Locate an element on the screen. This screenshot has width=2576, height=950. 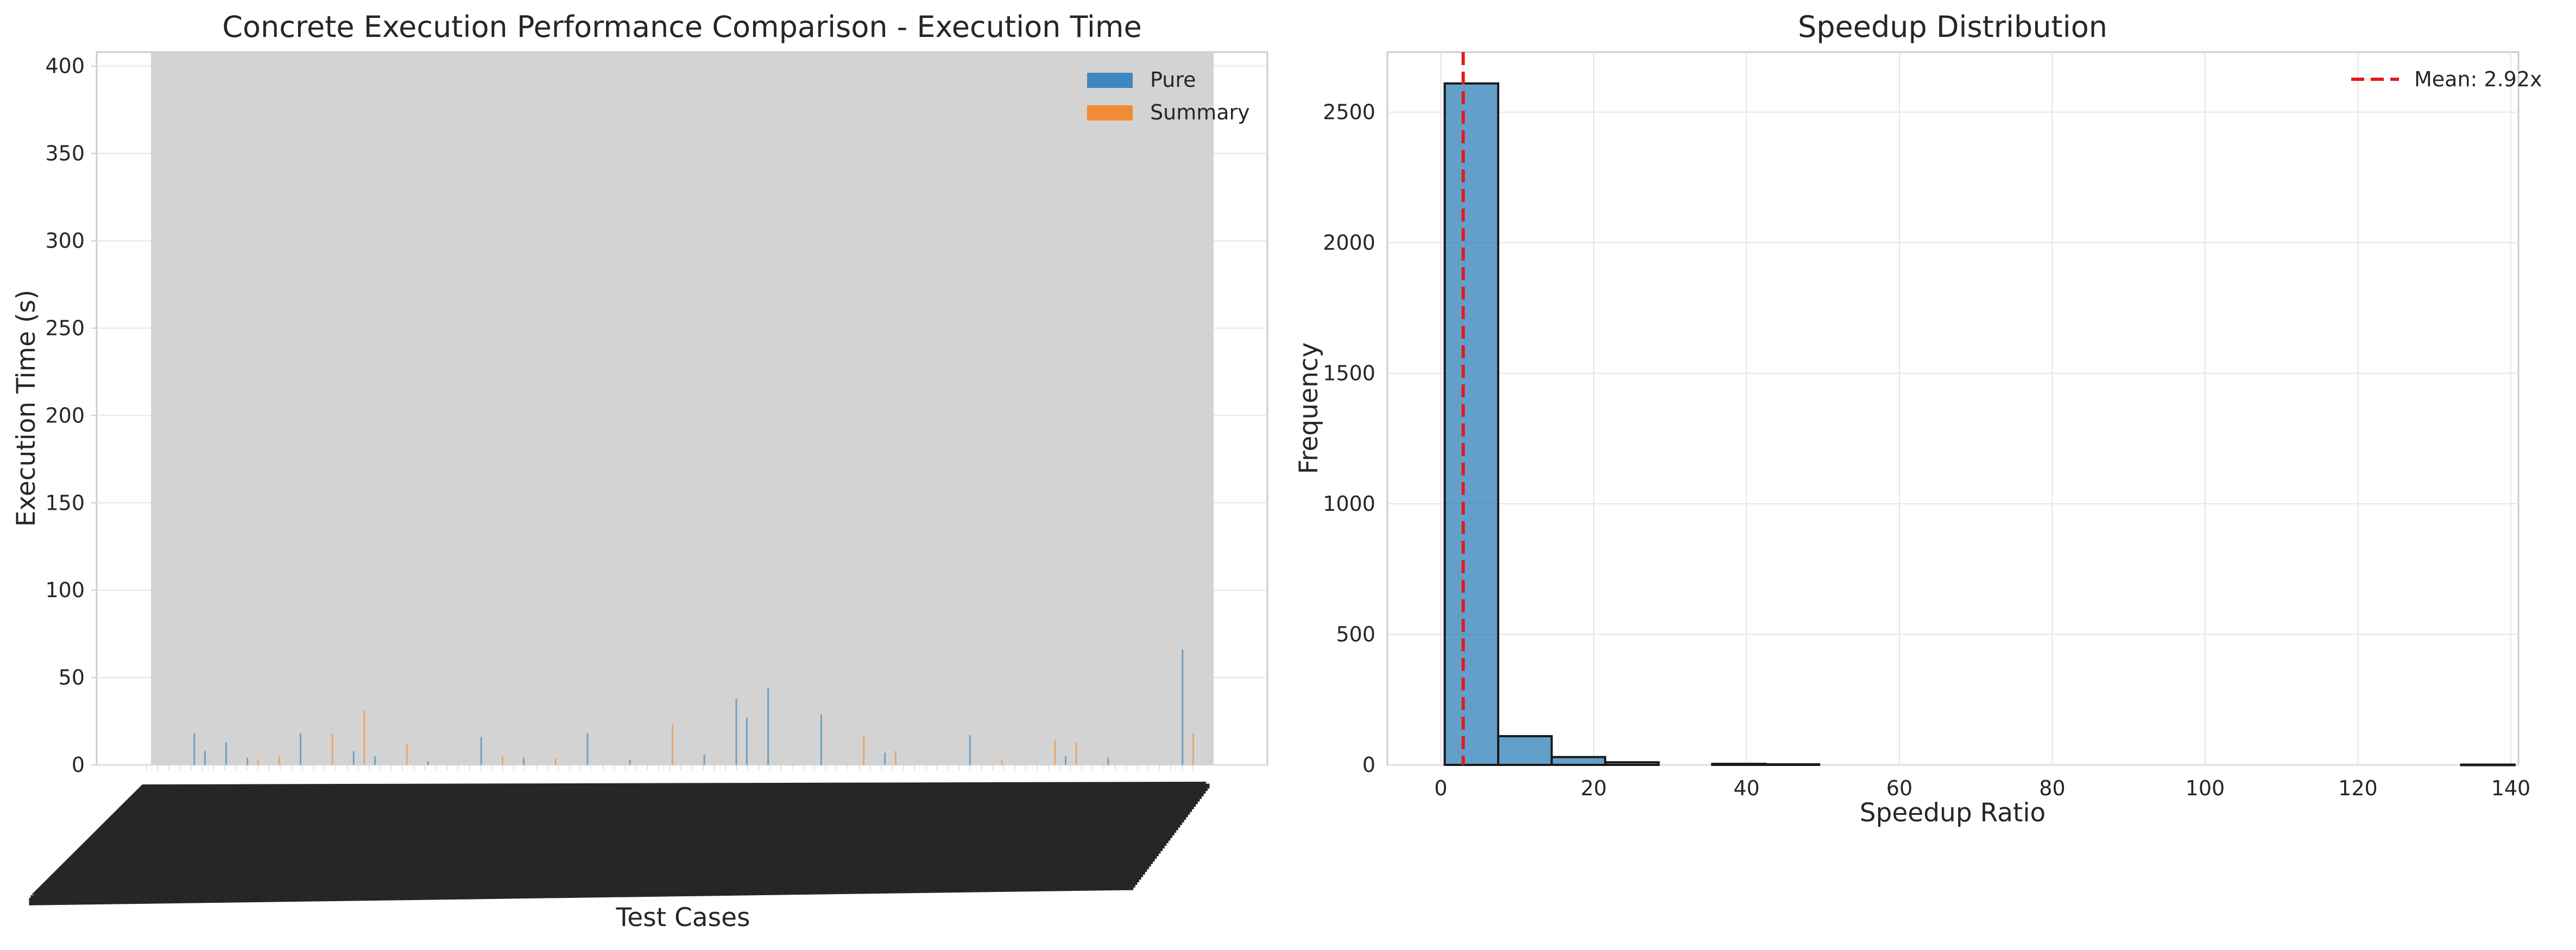
right-x-tick-label: 20 is located at coordinates (1594, 788).